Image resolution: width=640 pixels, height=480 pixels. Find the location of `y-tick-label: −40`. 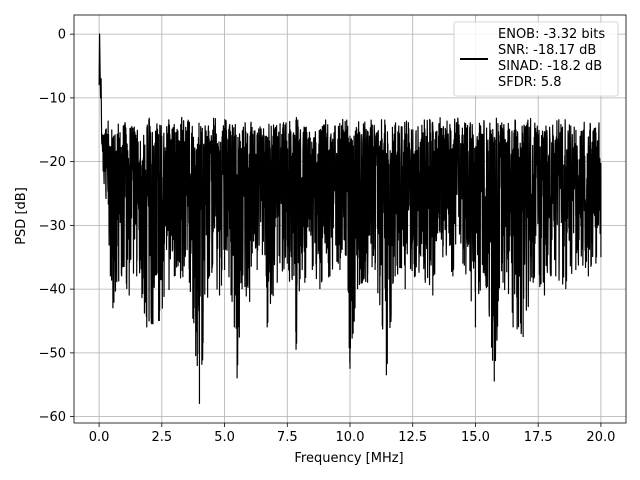

y-tick-label: −40 is located at coordinates (52, 290).